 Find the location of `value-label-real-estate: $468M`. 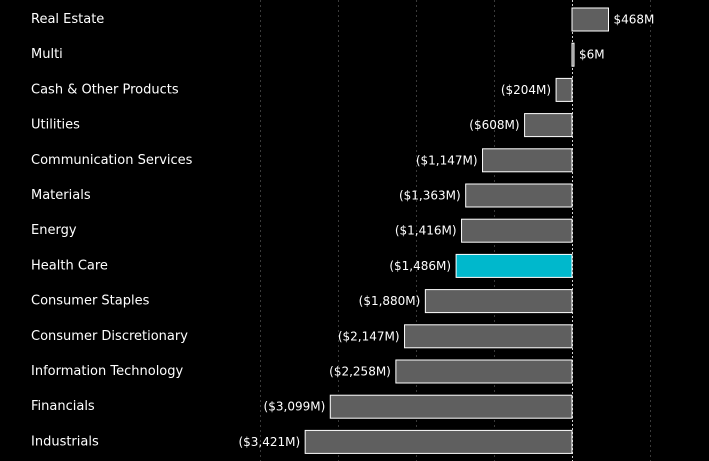

value-label-real-estate: $468M is located at coordinates (634, 20).